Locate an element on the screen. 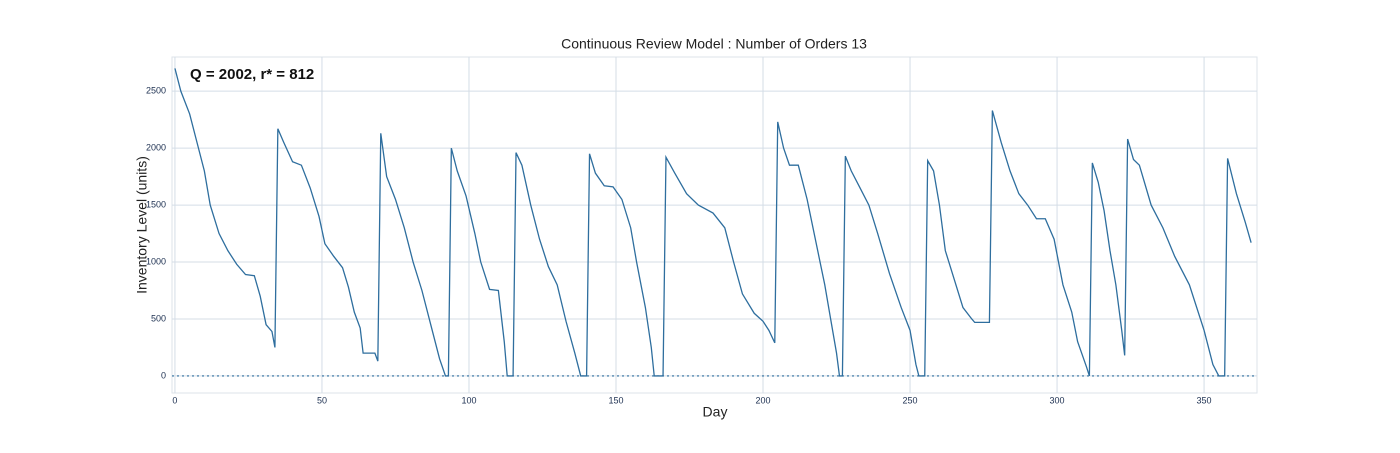 The width and height of the screenshot is (1400, 453). x-tick-label: 200 is located at coordinates (763, 400).